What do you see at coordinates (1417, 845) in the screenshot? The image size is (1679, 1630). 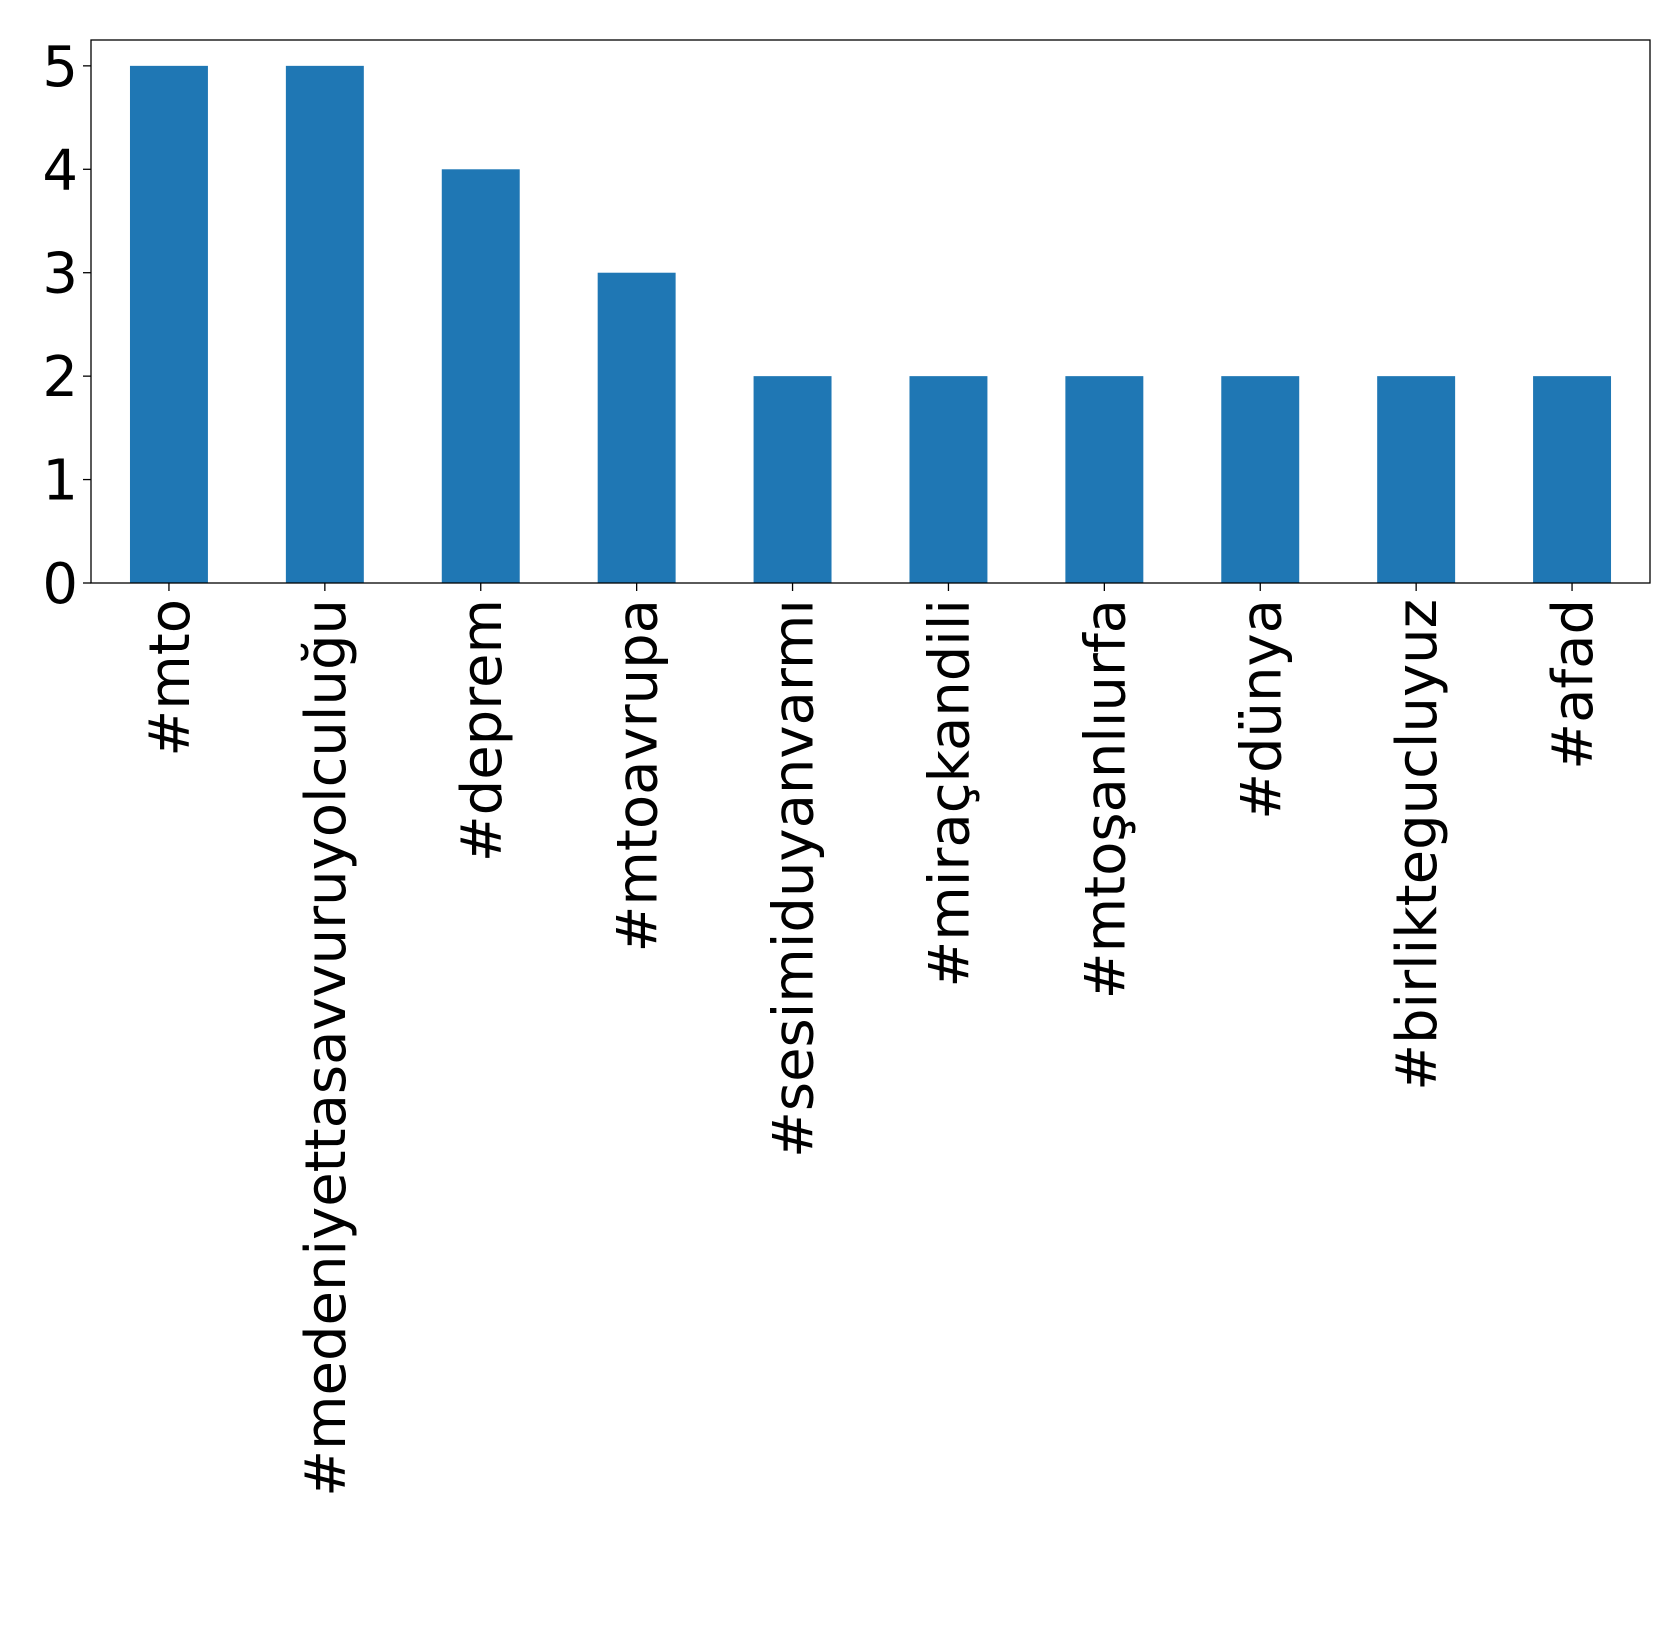 I see `x-tick-label: #birliktegucluyuz` at bounding box center [1417, 845].